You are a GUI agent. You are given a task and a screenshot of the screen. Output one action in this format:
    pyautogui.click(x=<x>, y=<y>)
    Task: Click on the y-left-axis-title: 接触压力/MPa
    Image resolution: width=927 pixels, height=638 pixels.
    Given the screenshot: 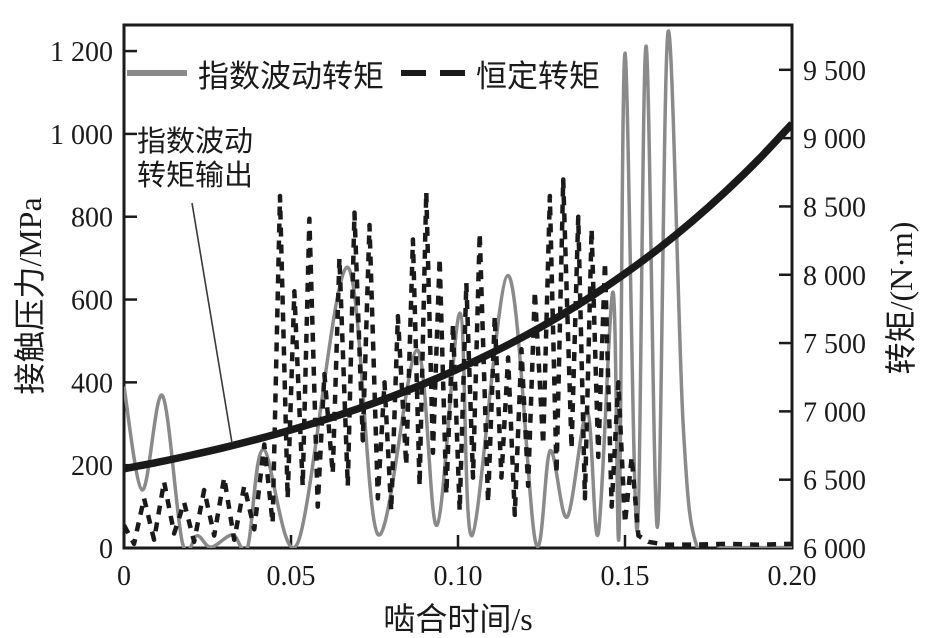 What is the action you would take?
    pyautogui.click(x=30, y=296)
    